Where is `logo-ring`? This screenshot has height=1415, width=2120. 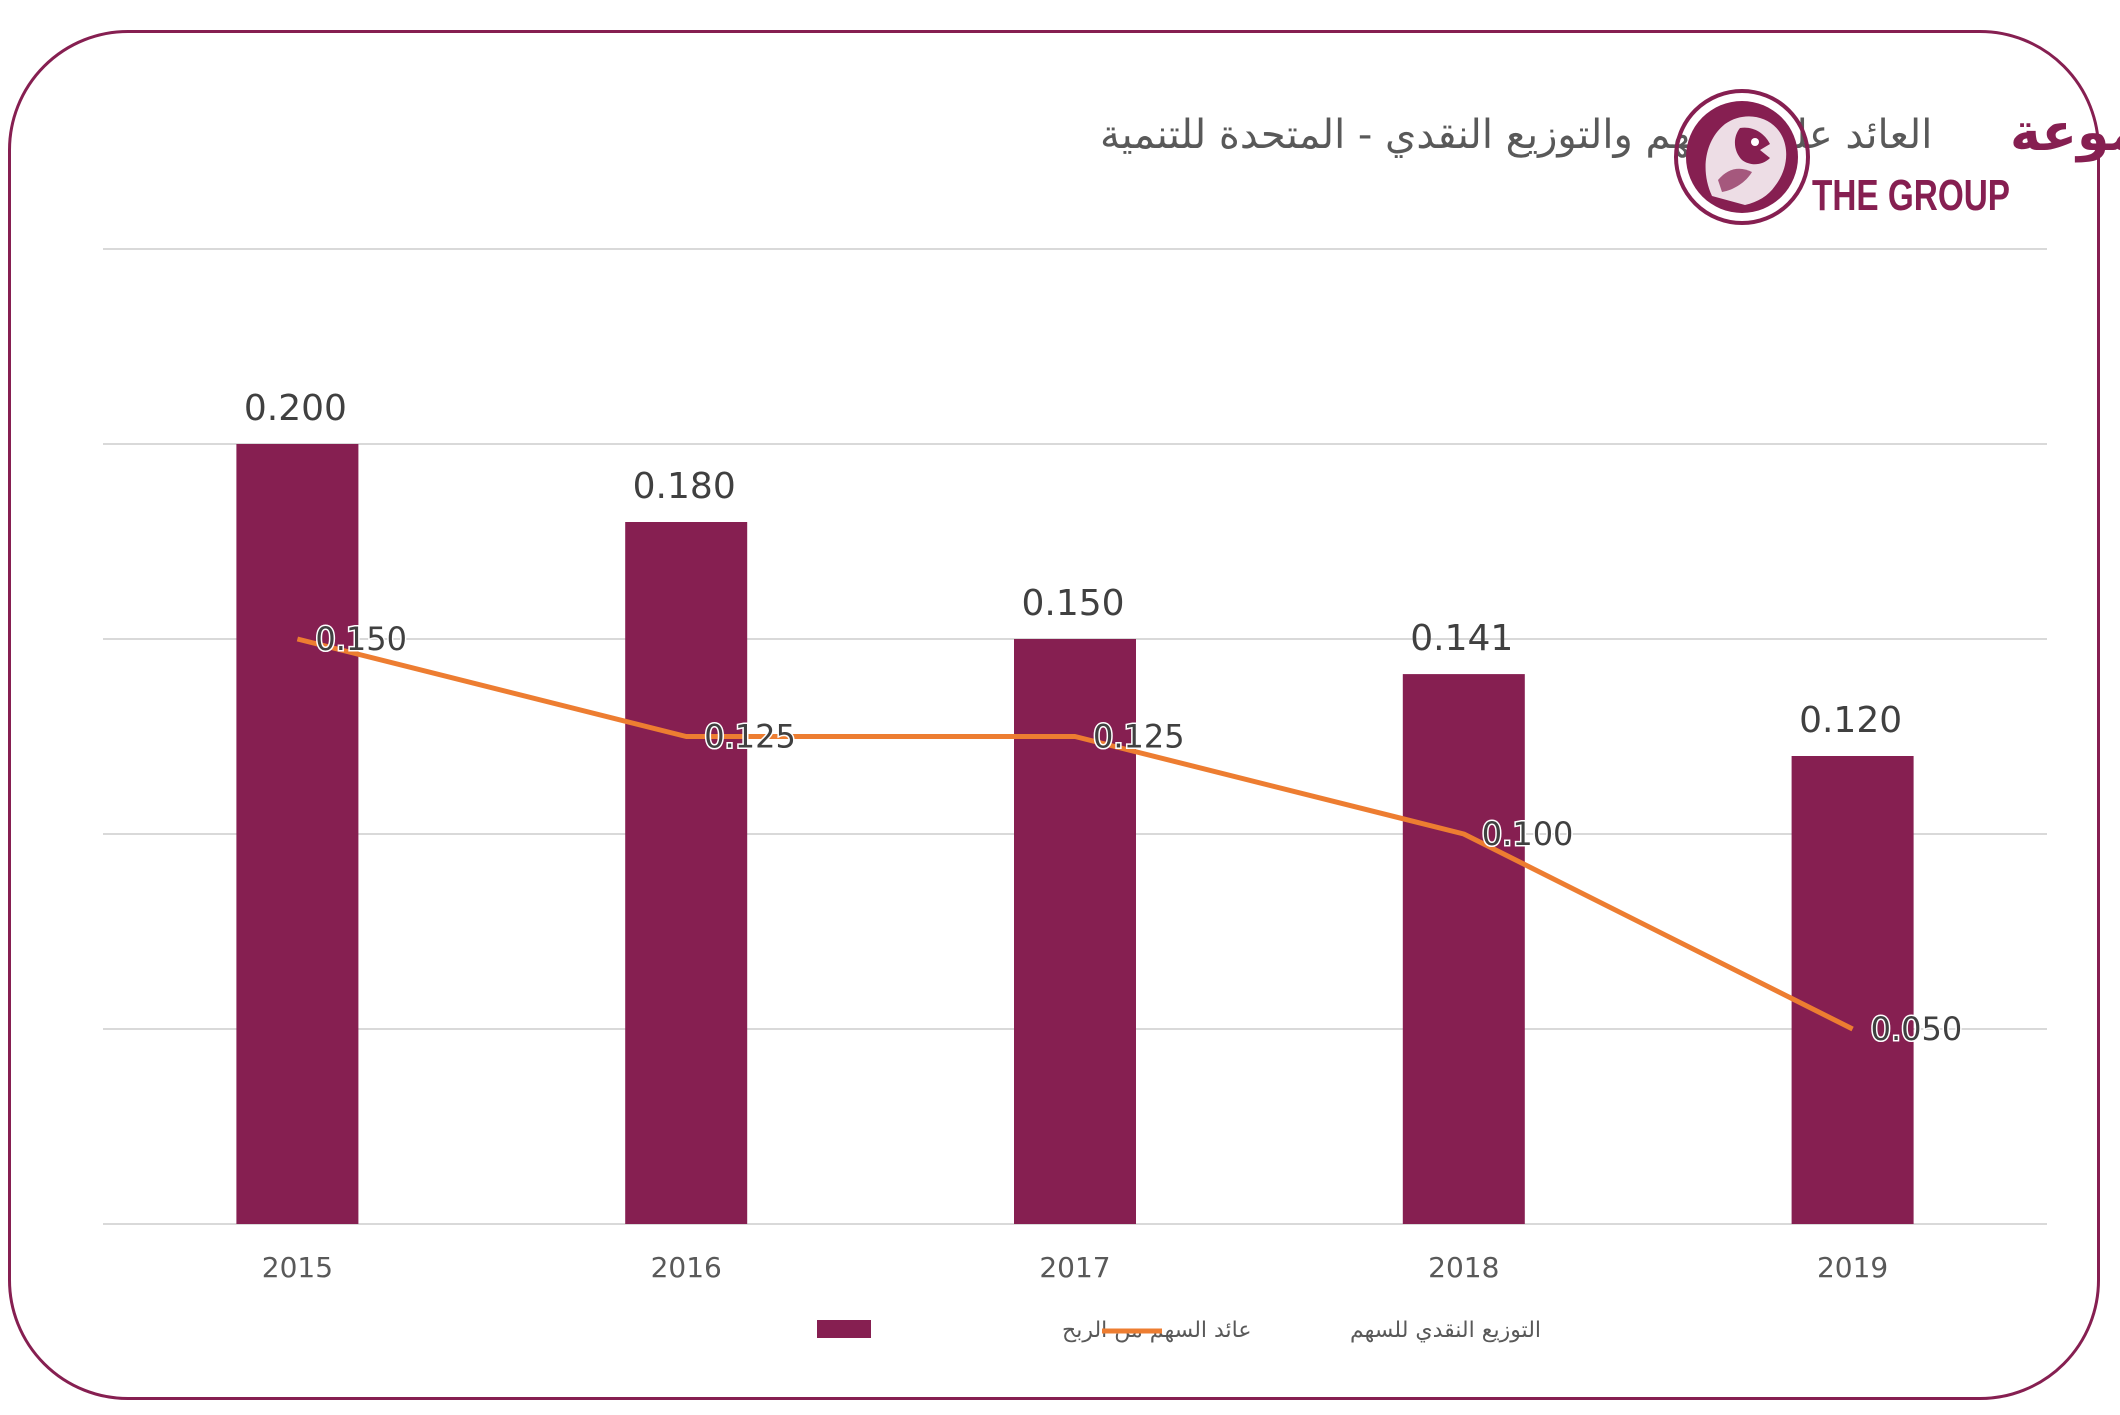 logo-ring is located at coordinates (1742, 157).